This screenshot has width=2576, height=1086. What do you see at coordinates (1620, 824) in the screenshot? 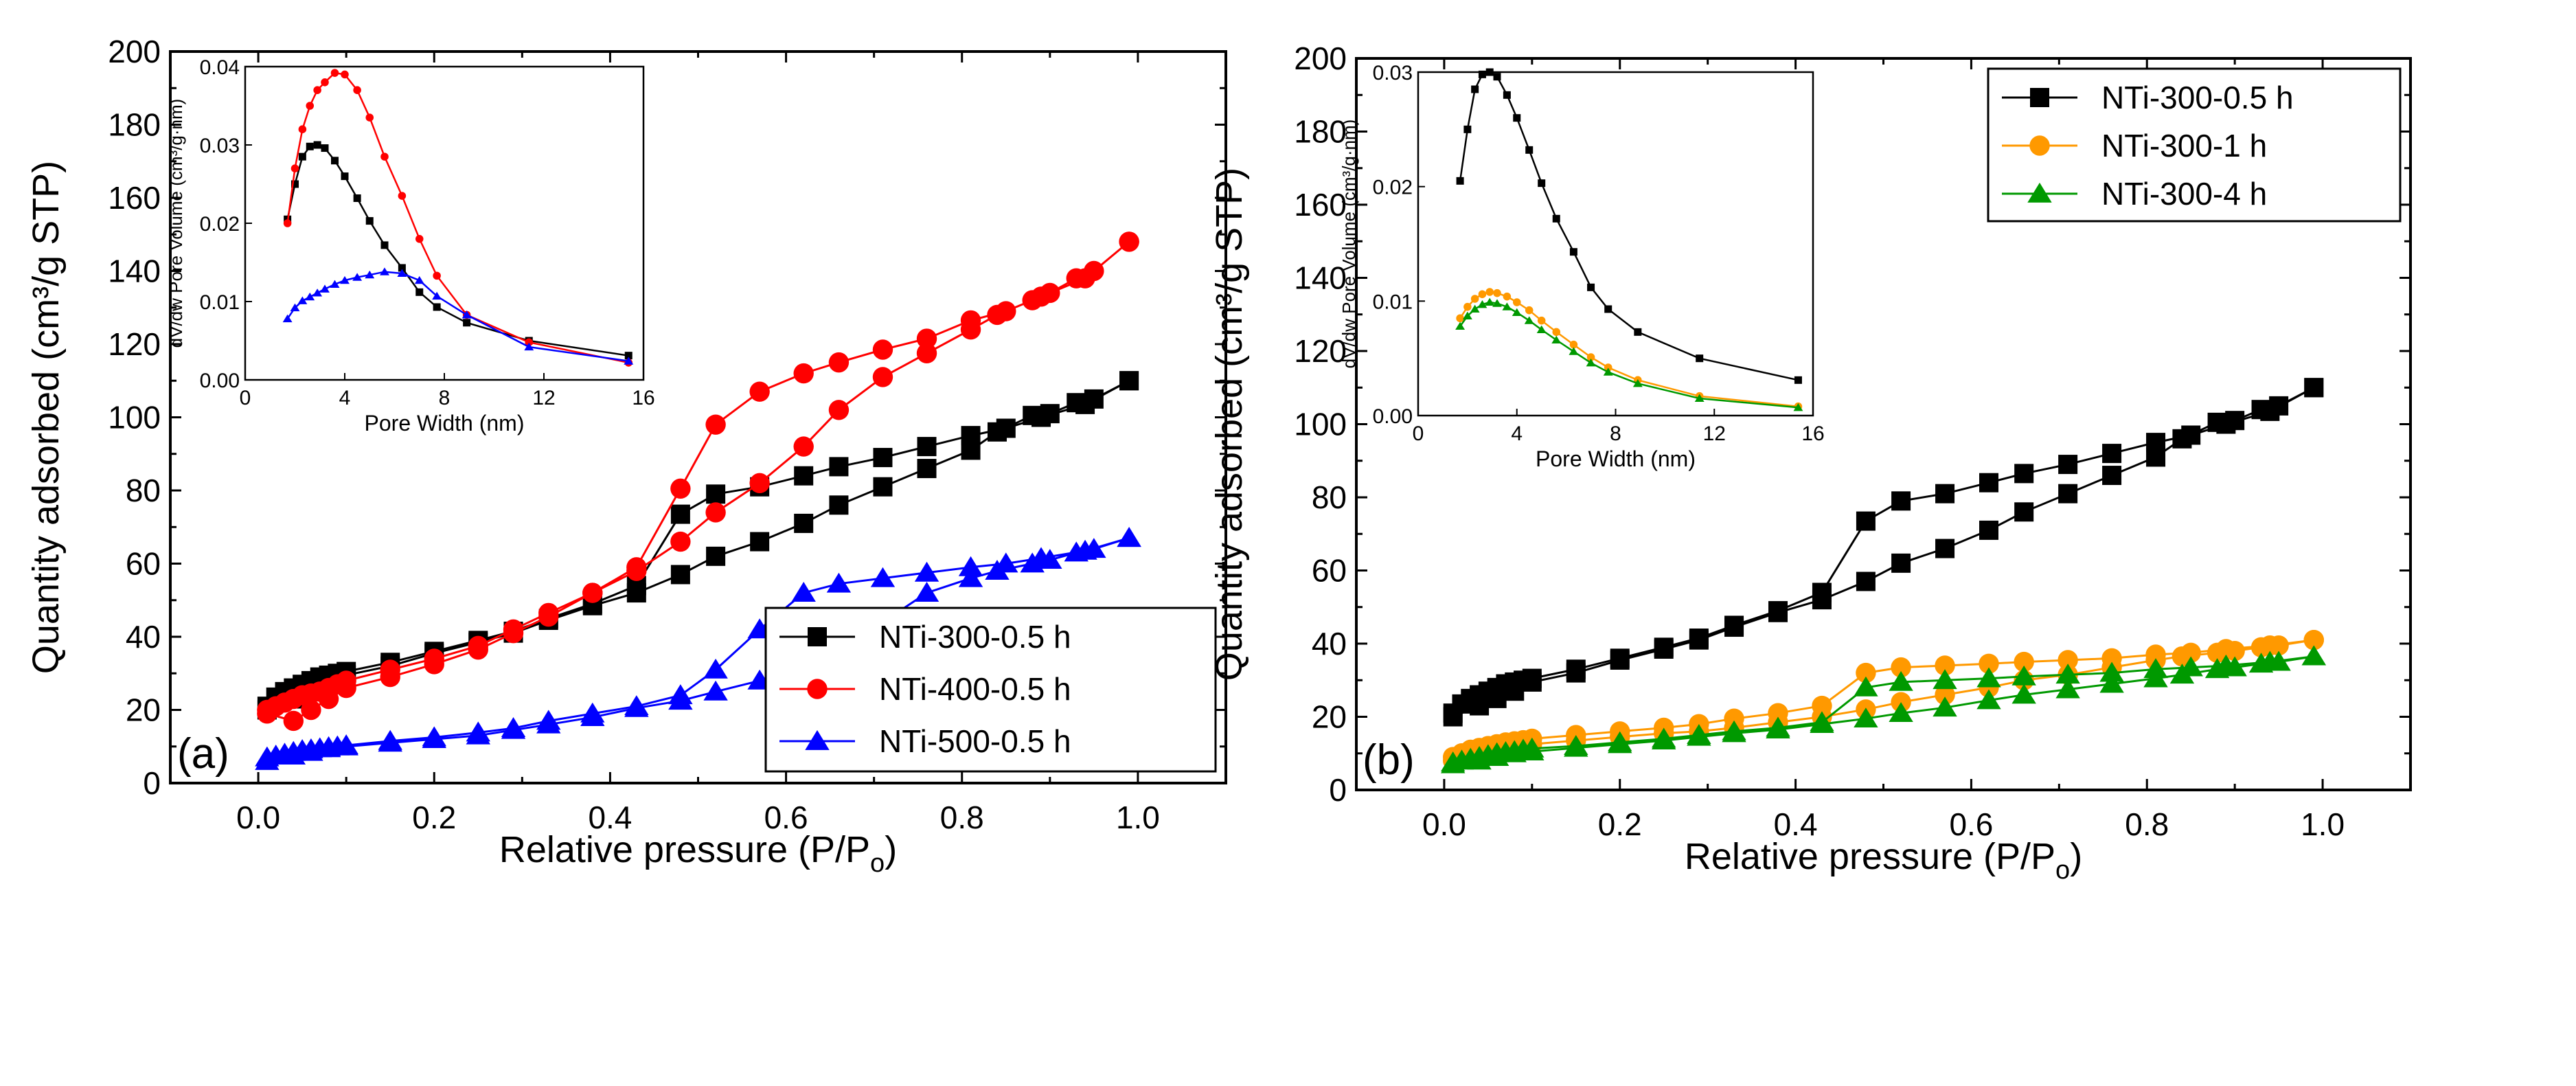
I see `x-tick-label: 0.2` at bounding box center [1620, 824].